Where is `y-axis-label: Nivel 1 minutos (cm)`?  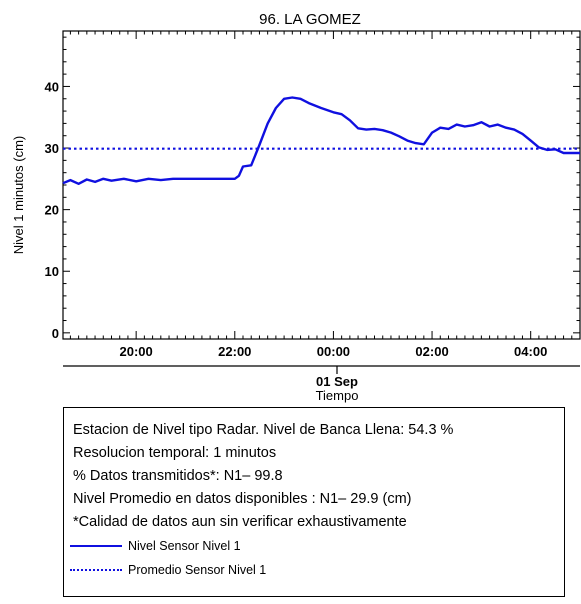
y-axis-label: Nivel 1 minutos (cm) is located at coordinates (18, 195).